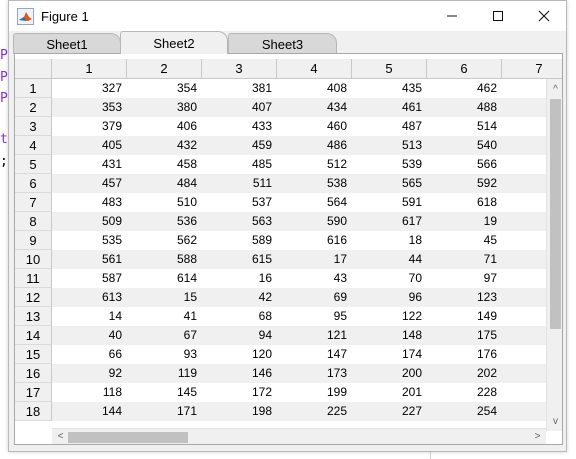 This screenshot has height=459, width=576. I want to click on table-cell: 174, so click(389, 354).